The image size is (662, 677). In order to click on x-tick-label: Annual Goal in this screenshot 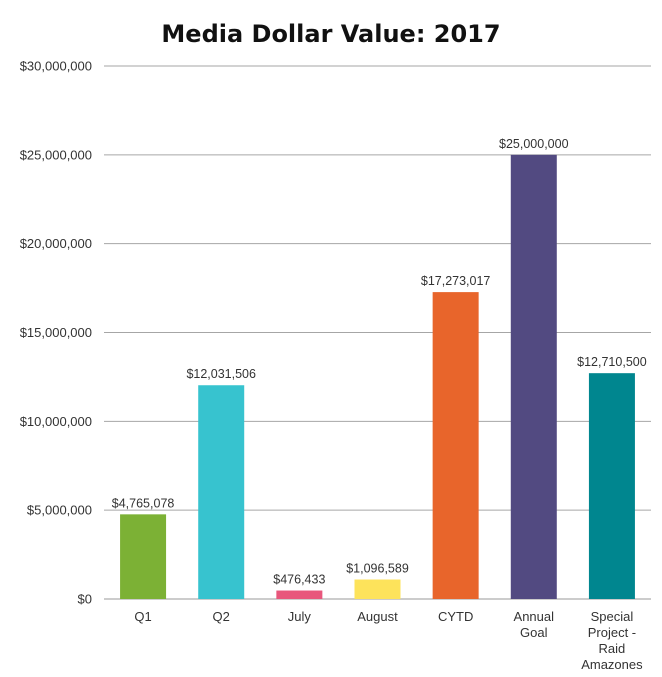, I will do `click(534, 624)`.